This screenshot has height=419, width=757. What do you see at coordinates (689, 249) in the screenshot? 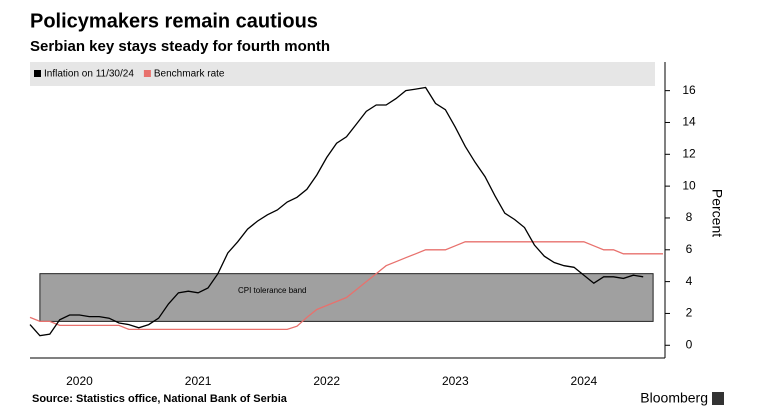
I see `y-tick-label: 6` at bounding box center [689, 249].